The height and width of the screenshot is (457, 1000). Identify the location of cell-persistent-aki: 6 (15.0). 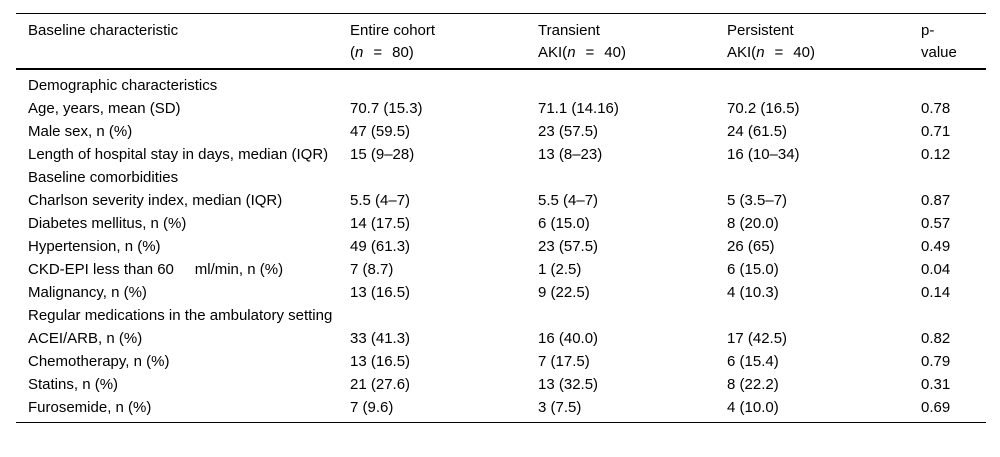
(753, 269).